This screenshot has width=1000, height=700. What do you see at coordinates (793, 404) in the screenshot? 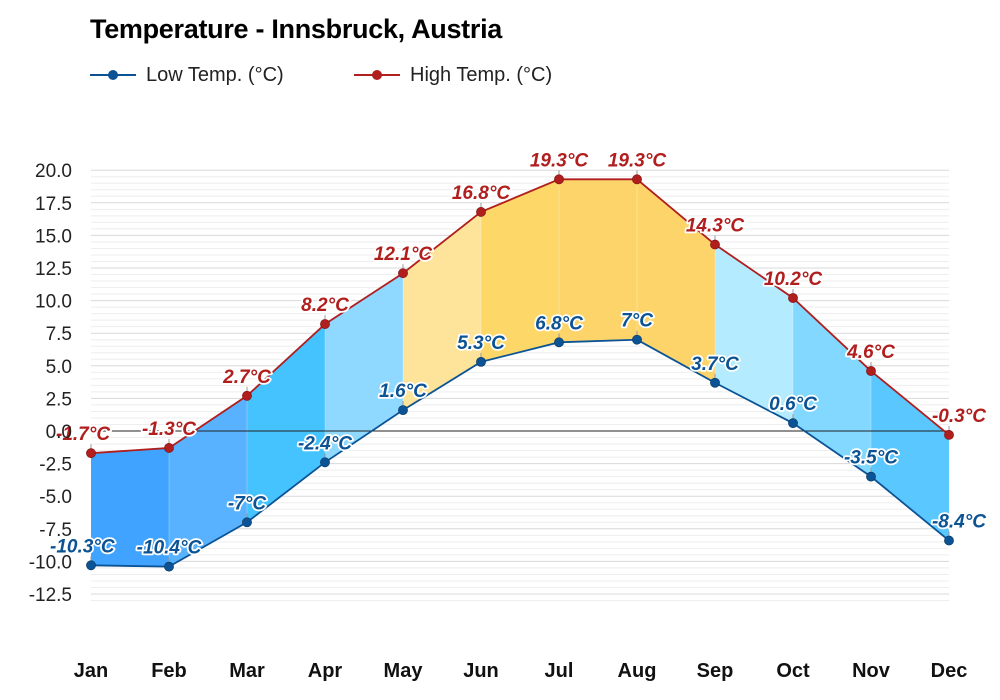
I see `low-temp-label: 0.6°C` at bounding box center [793, 404].